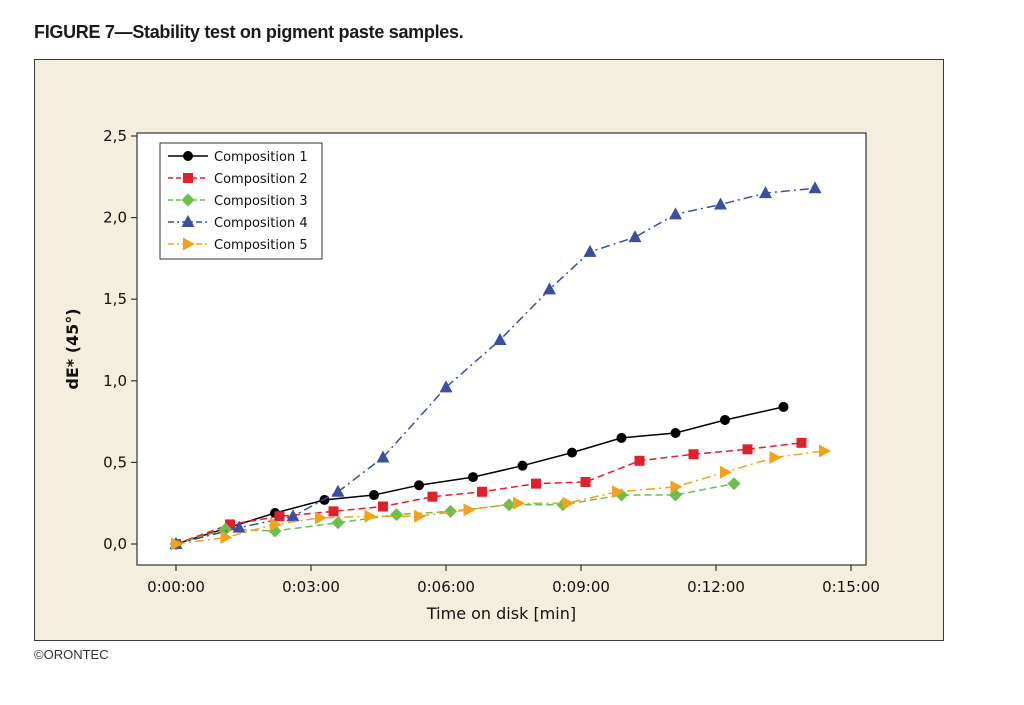  Describe the element at coordinates (446, 587) in the screenshot. I see `x-tick-label: 0:06:00` at that location.